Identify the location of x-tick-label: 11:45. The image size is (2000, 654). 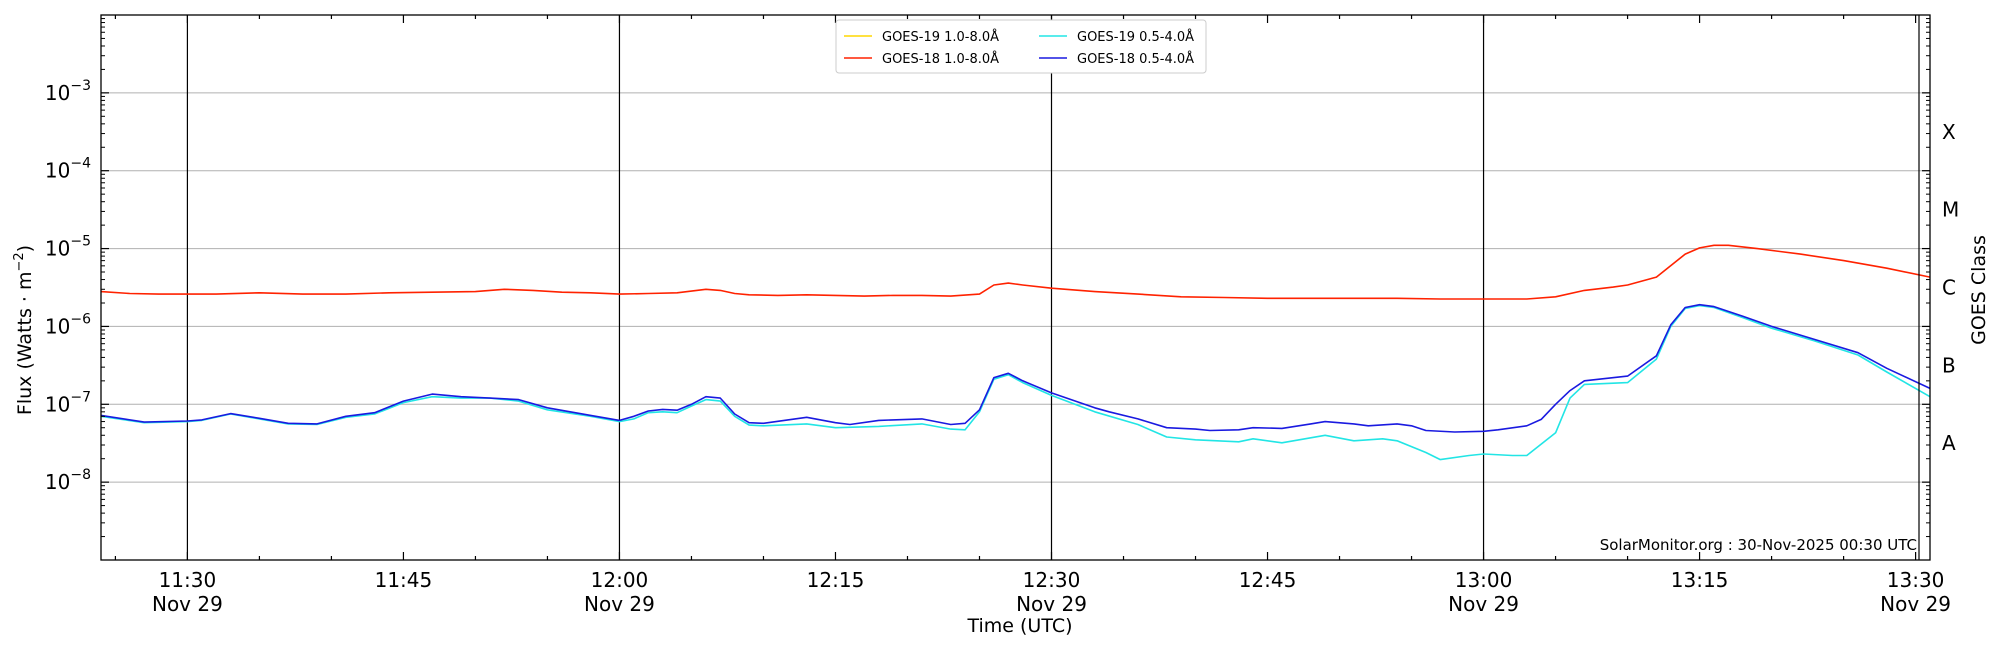
(404, 580).